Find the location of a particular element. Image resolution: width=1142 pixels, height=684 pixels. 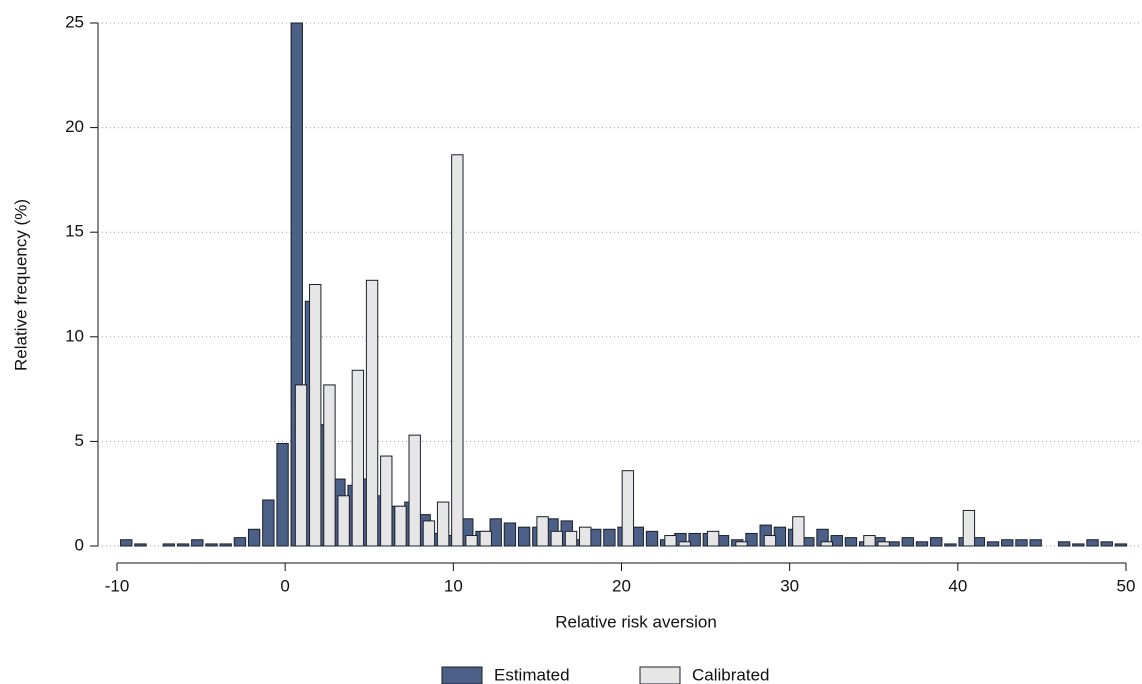

x-tick-label: 40 is located at coordinates (957, 585).